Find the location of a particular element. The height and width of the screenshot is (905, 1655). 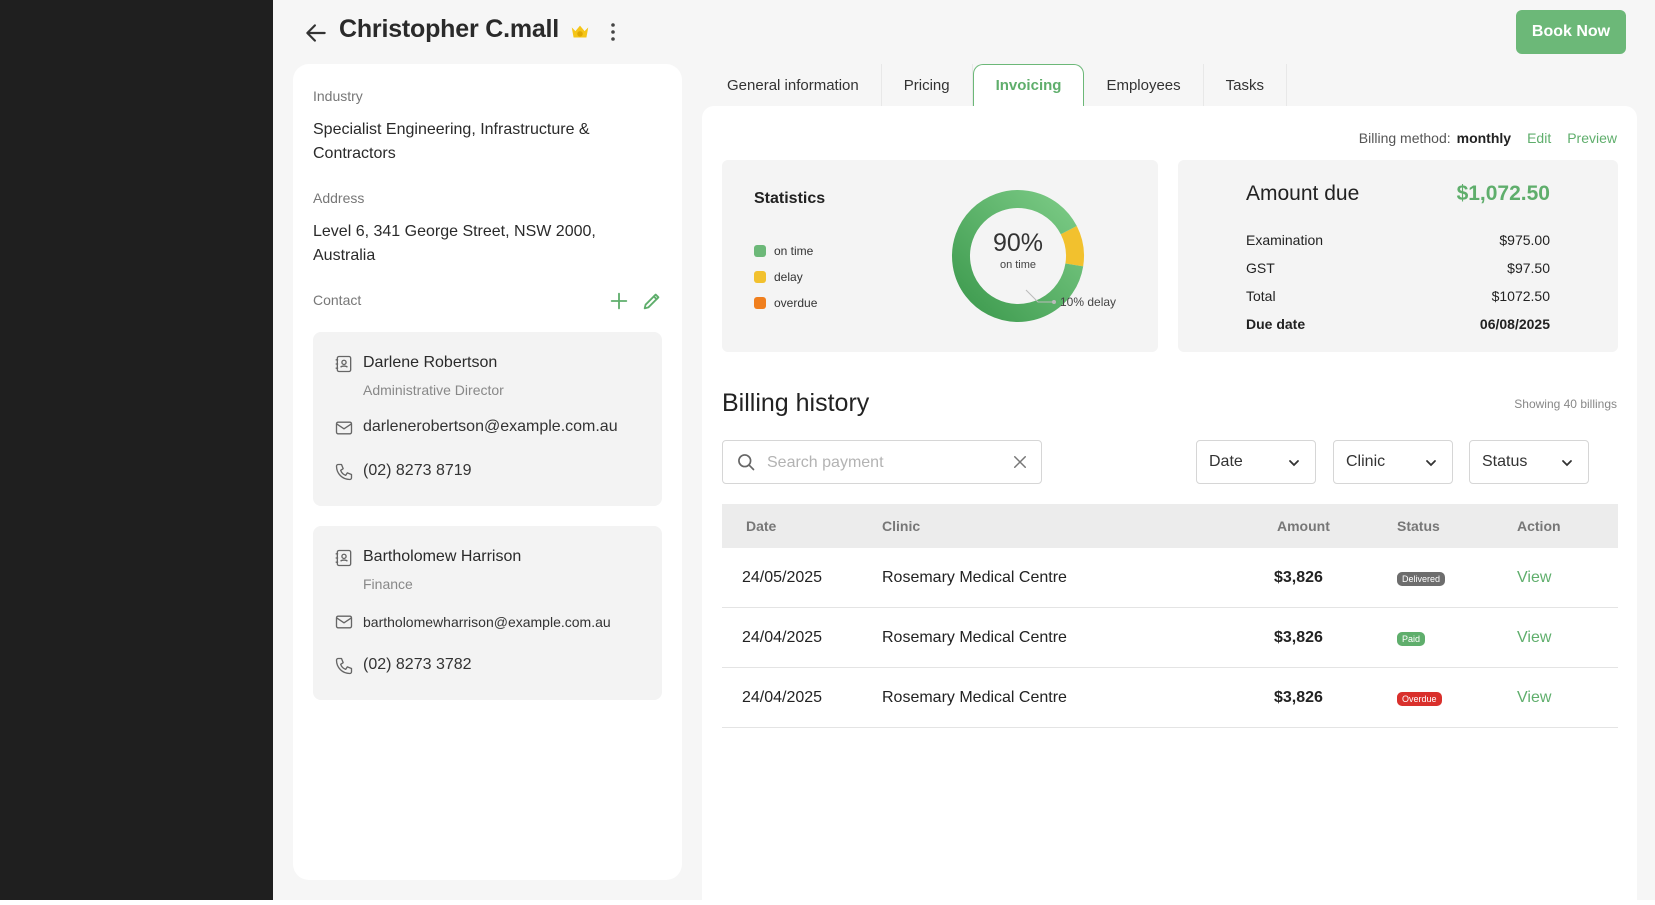

column-header-action: Action is located at coordinates (1539, 526).